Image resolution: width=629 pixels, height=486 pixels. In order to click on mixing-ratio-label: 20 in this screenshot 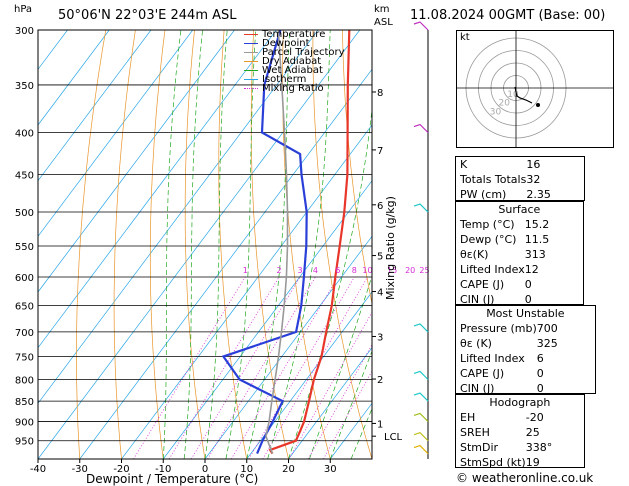, I will do `click(410, 270)`.